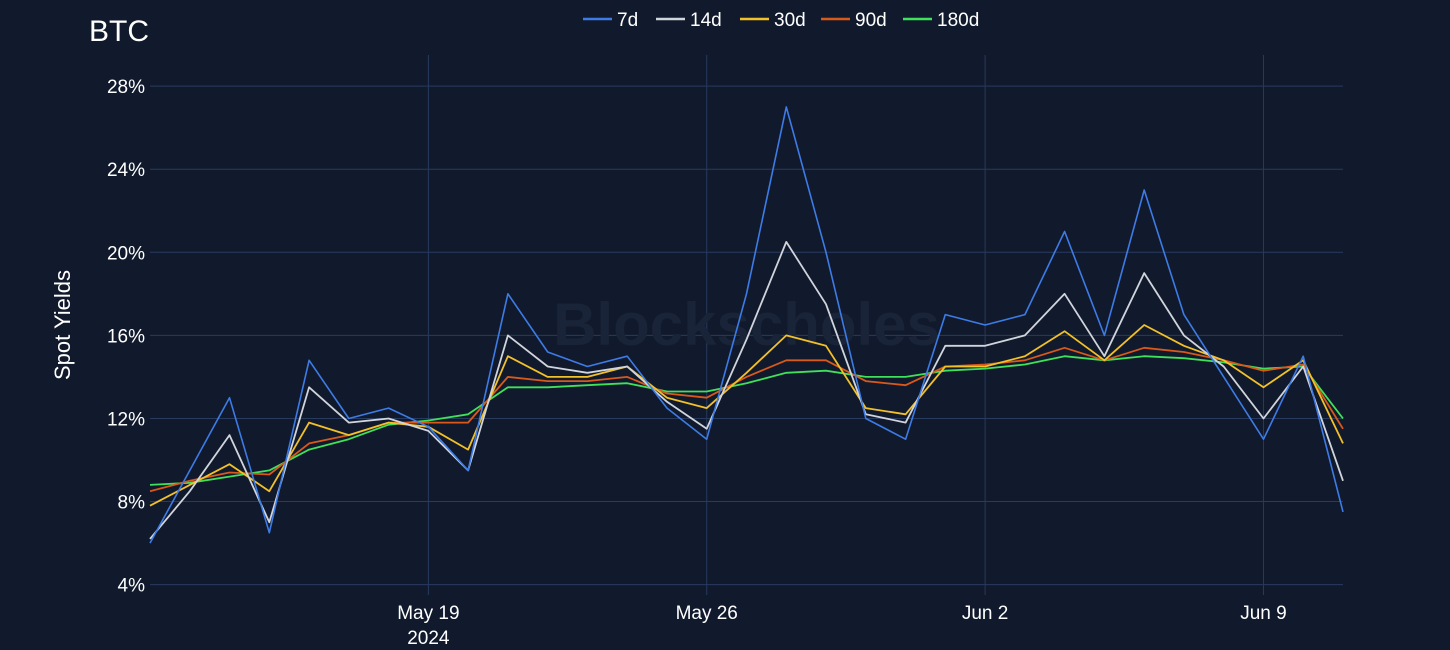  Describe the element at coordinates (841, 626) in the screenshot. I see `x-axis-ticks: May 19 2024 May 26 Jun 2 Jun 9` at that location.